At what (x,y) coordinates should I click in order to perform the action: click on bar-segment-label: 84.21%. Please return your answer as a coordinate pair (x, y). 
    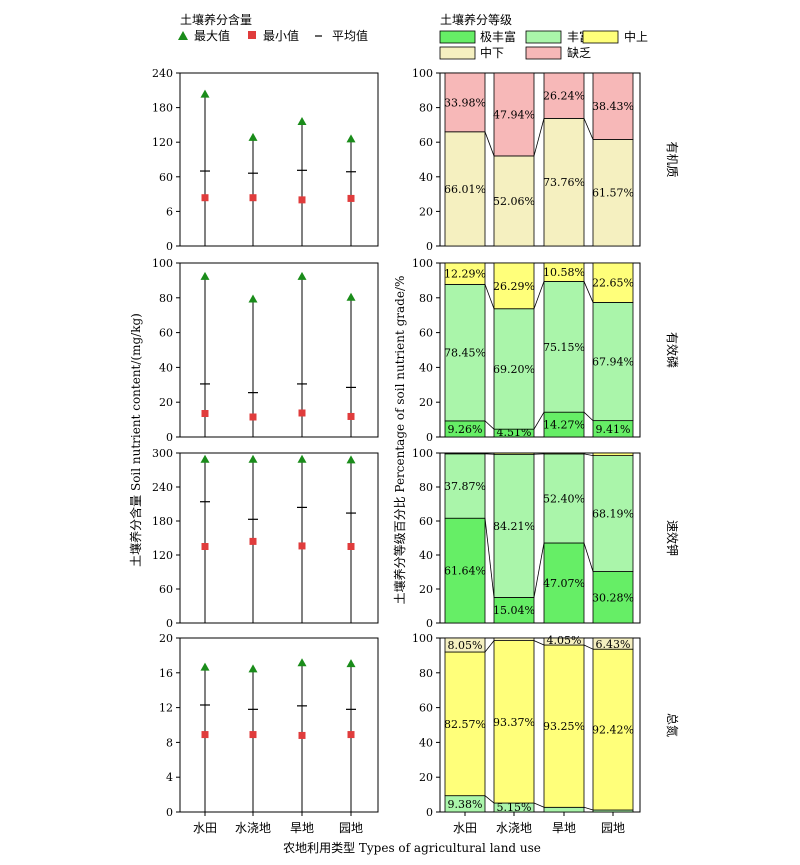
    Looking at the image, I should click on (514, 526).